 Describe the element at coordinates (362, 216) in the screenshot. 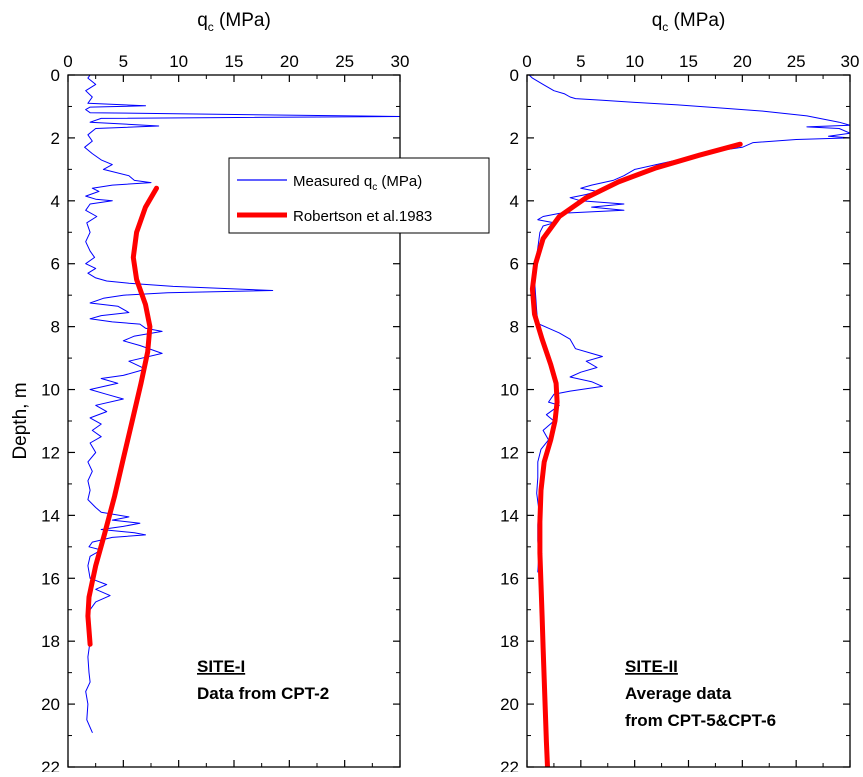

I see `legend-label-2: Robertson et al.1983` at that location.